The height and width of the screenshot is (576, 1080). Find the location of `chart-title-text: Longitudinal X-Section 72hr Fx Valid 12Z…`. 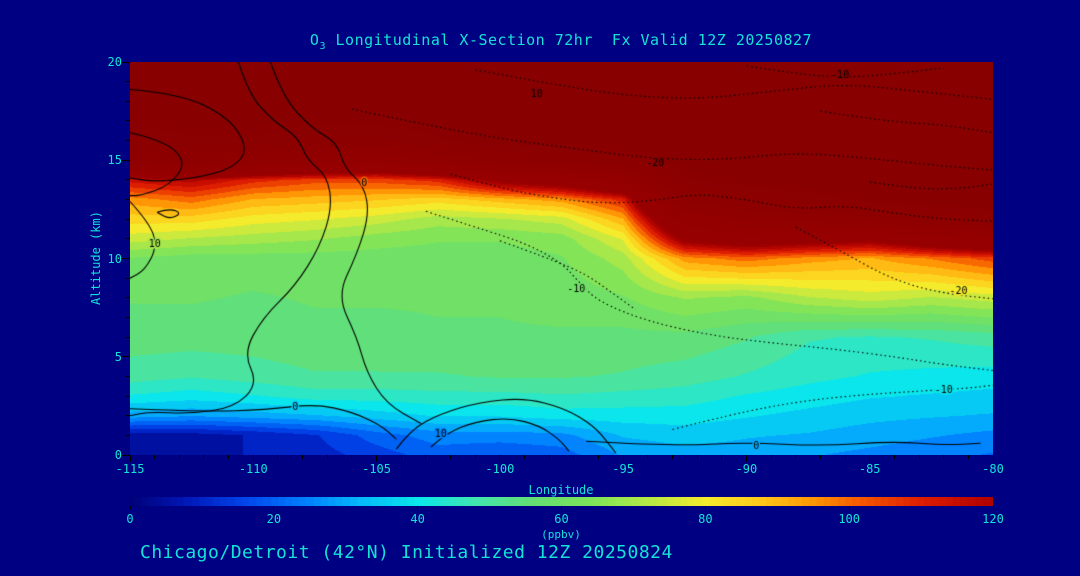

chart-title-text: Longitudinal X-Section 72hr Fx Valid 12Z… is located at coordinates (569, 40).